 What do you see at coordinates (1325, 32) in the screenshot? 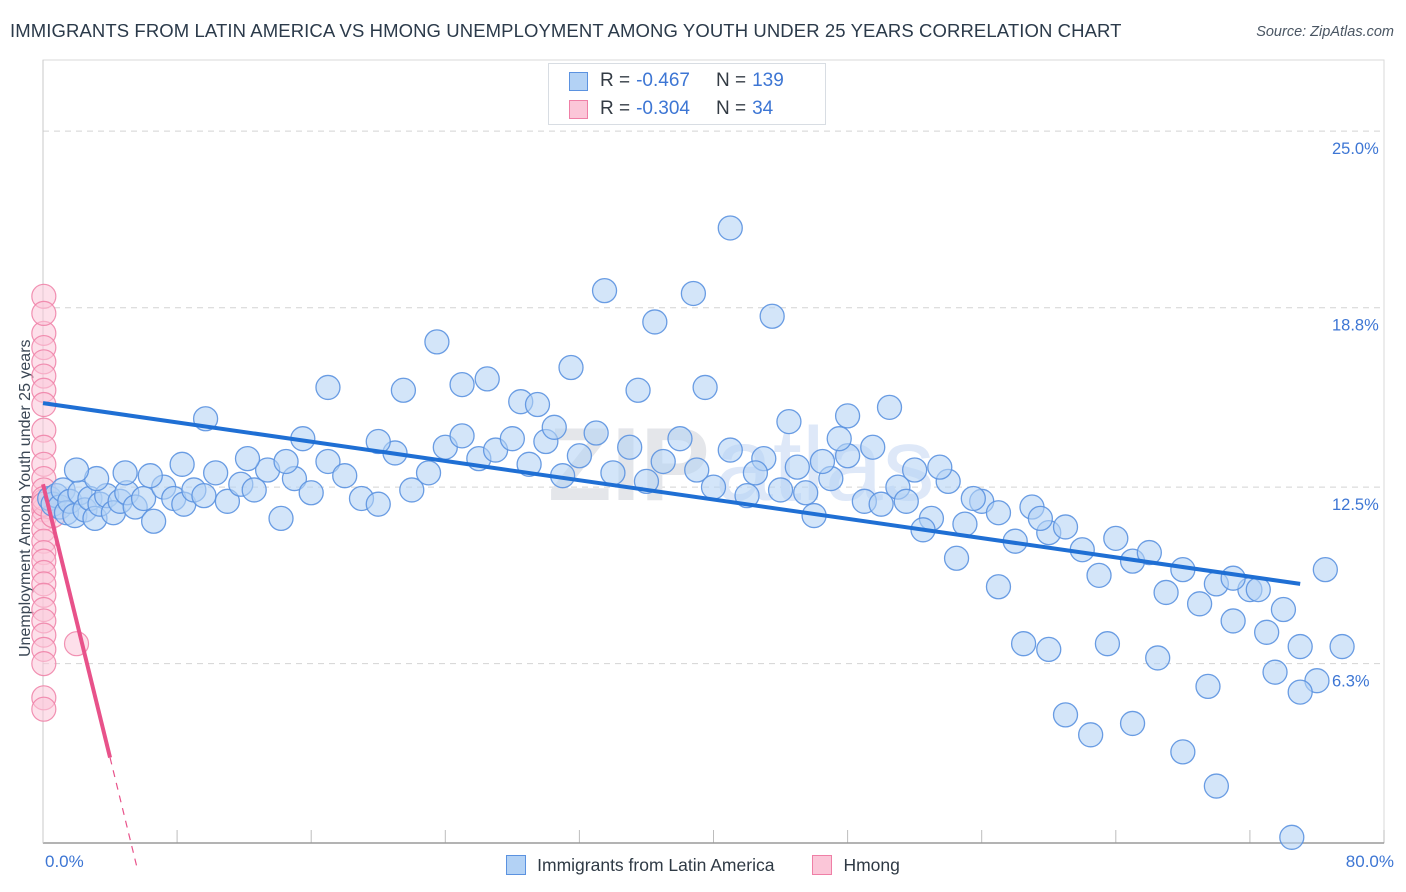
I see `source-label: Source: ZipAtlas.com` at bounding box center [1325, 32].